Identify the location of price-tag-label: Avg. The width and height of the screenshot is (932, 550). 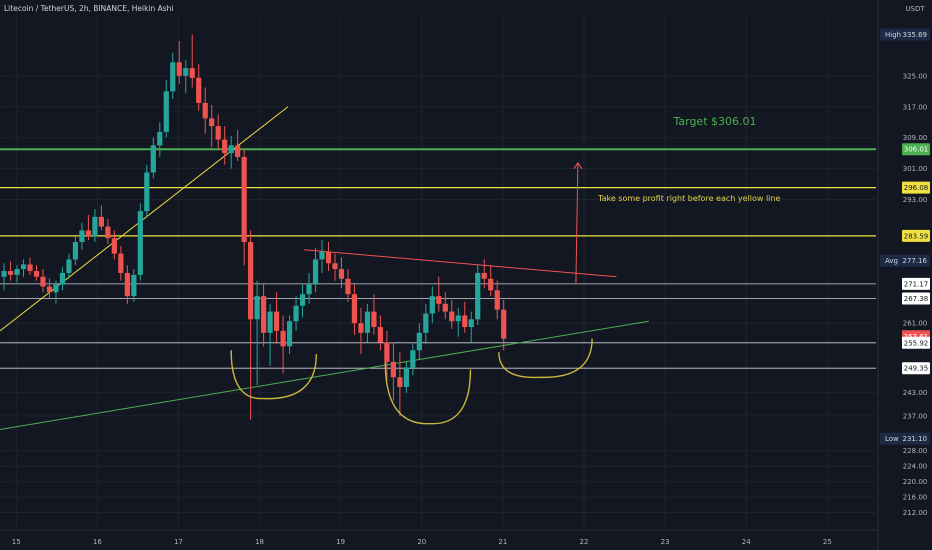
(891, 261).